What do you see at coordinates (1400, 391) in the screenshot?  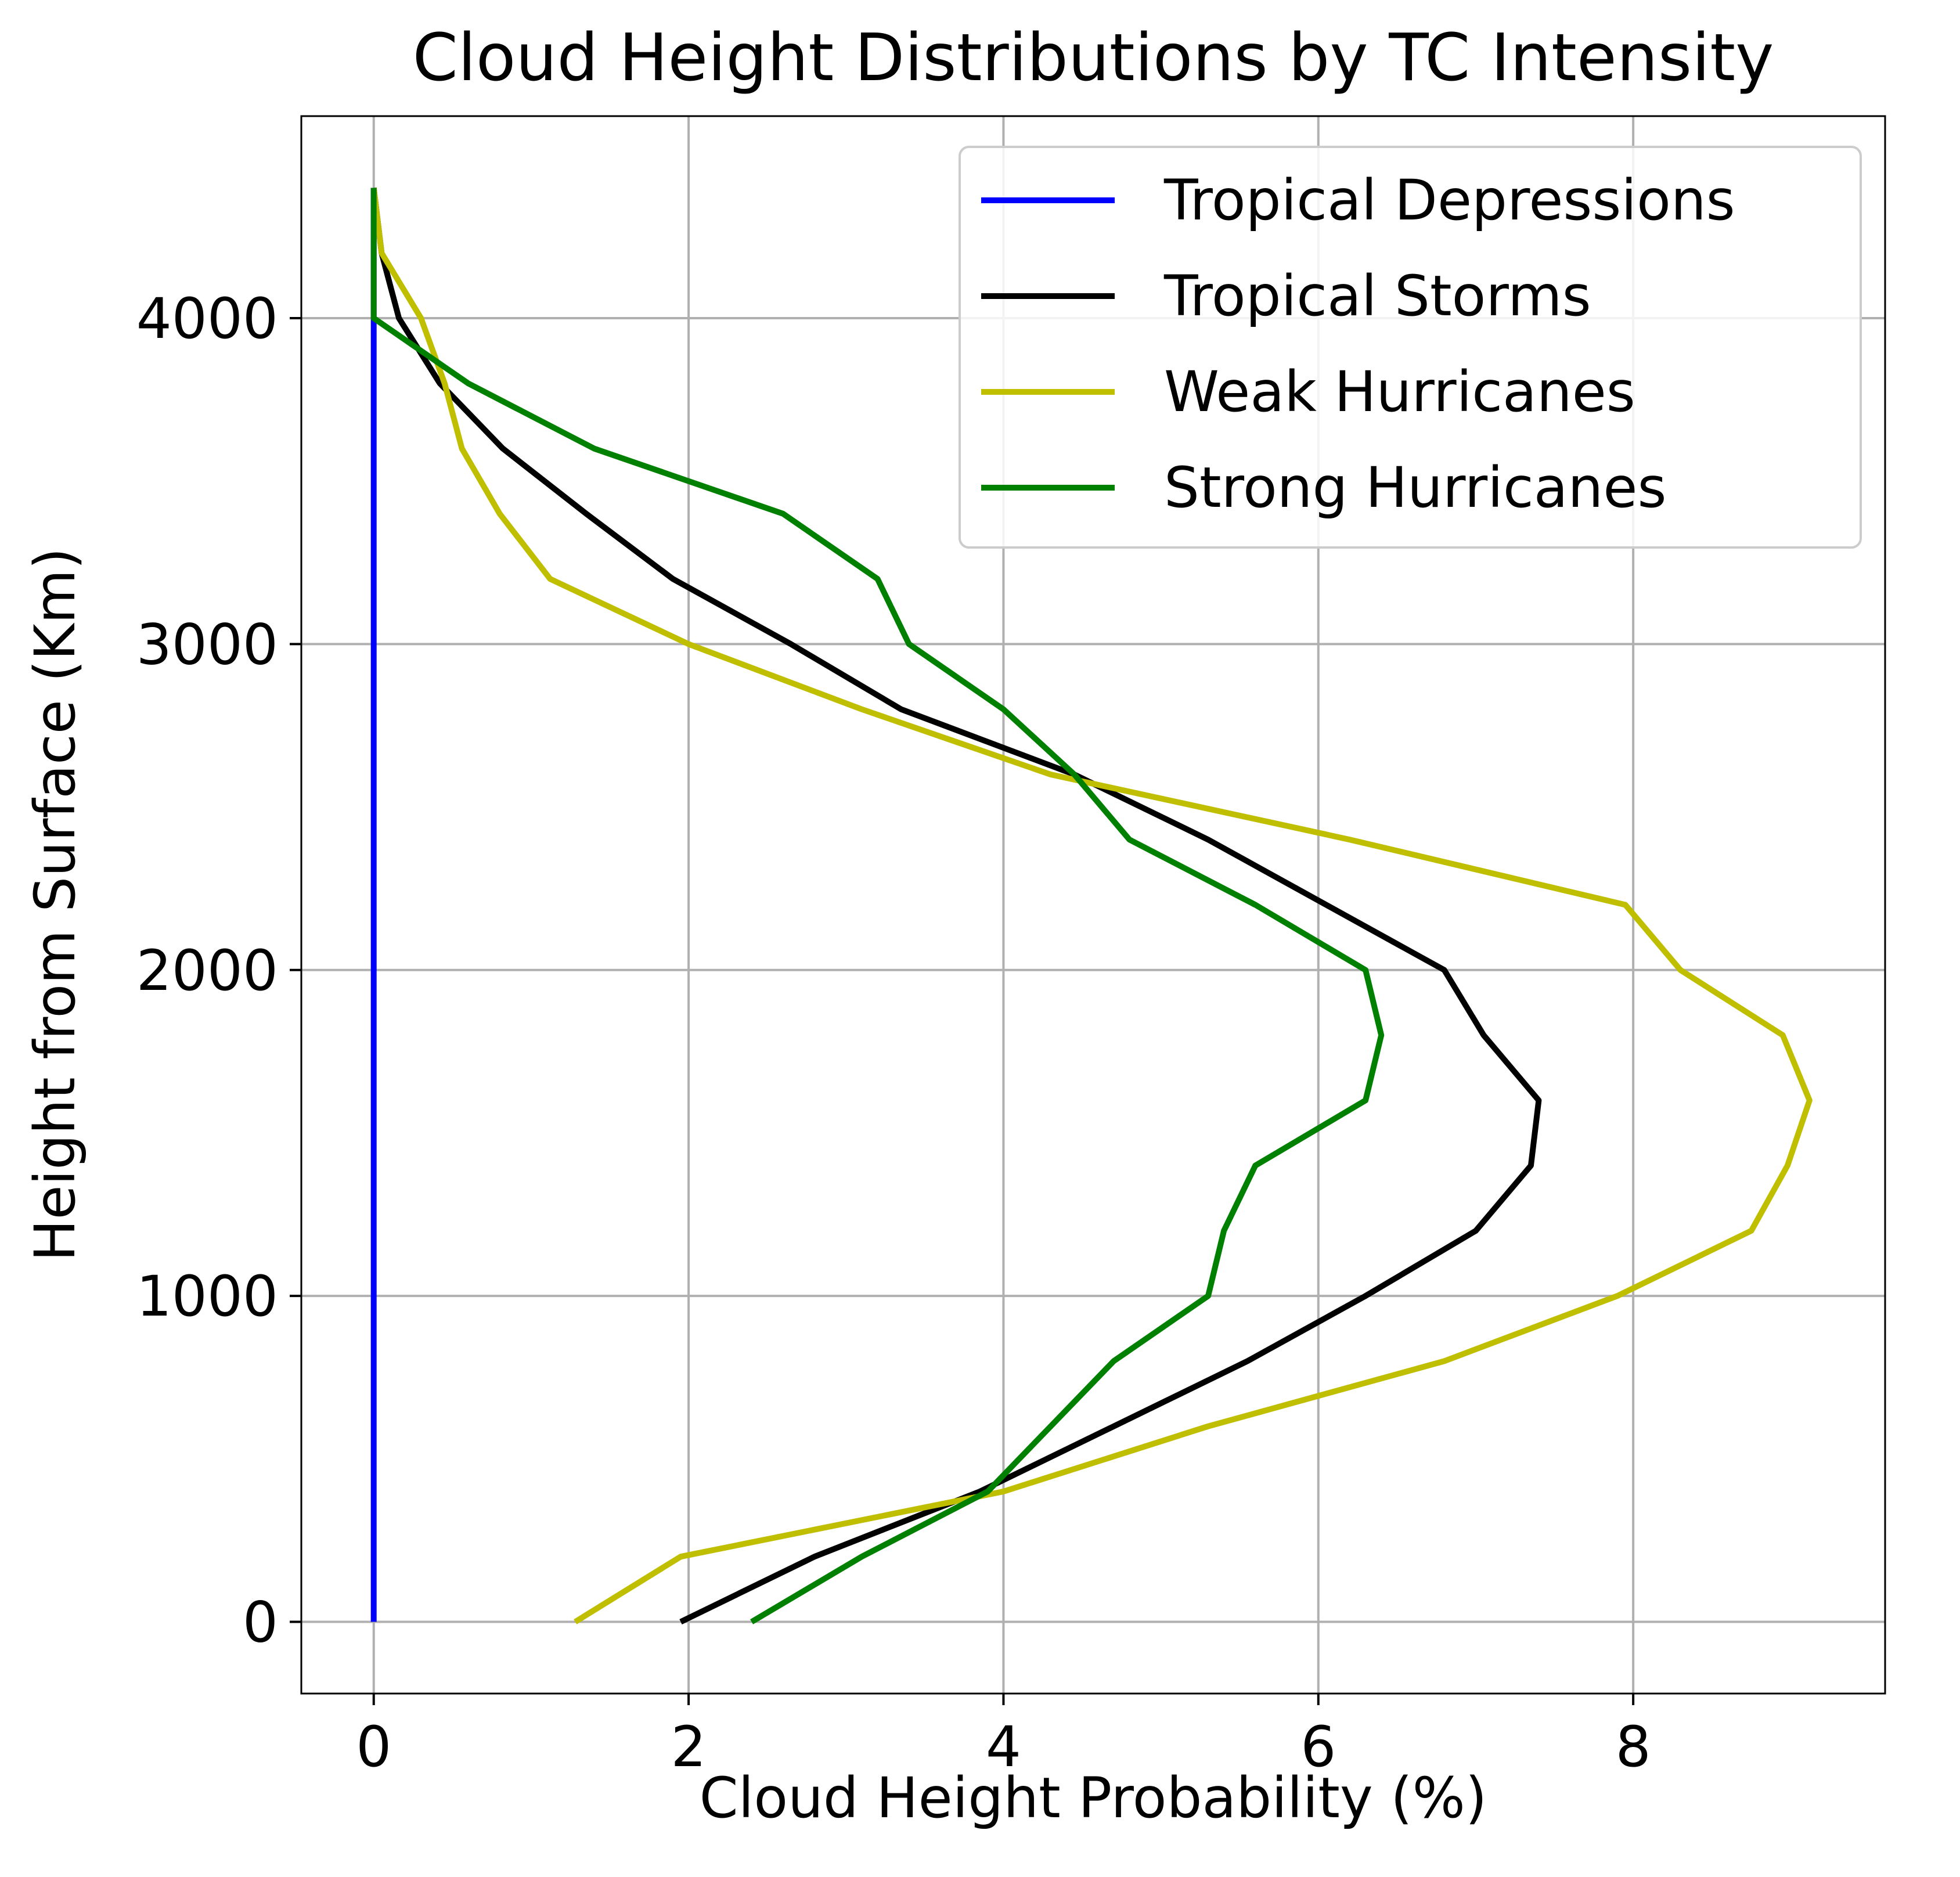 I see `legend-label: Weak Hurricanes` at bounding box center [1400, 391].